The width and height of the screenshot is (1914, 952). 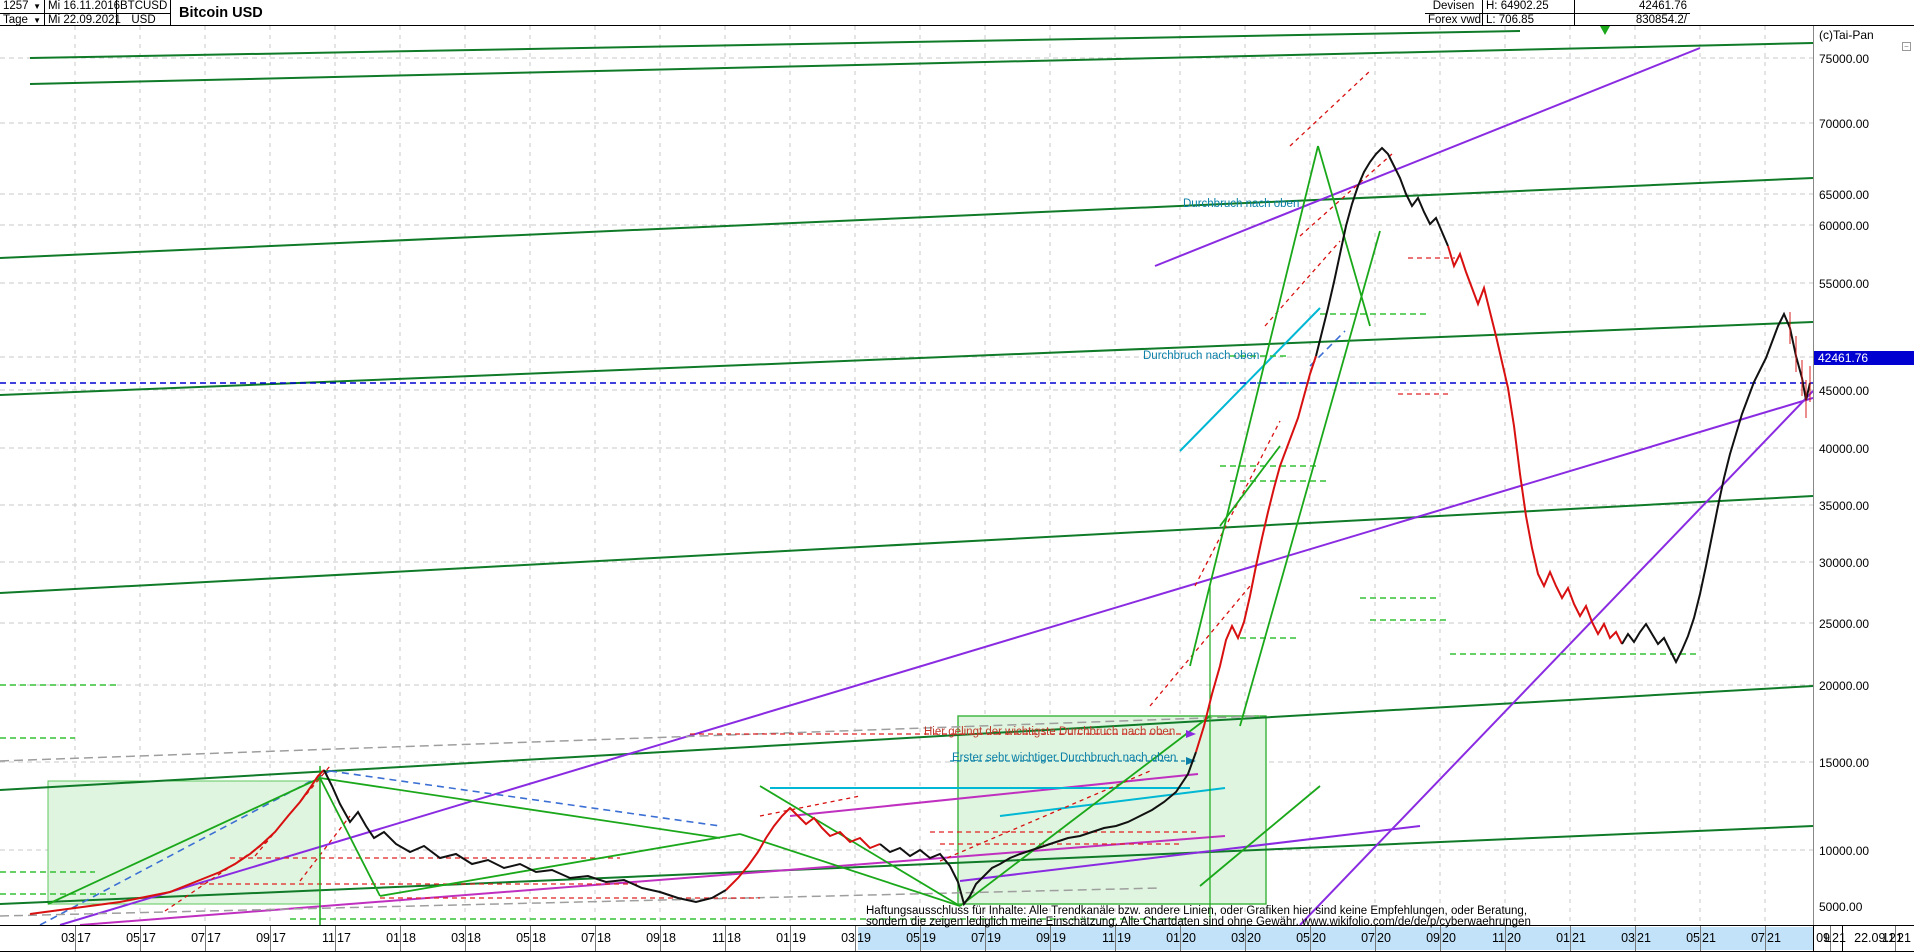 I want to click on date-from: Mi 16.11.2016, so click(x=84, y=6).